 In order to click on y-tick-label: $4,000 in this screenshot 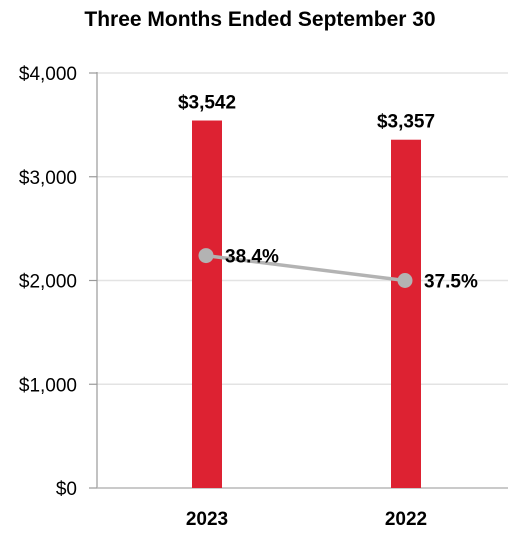, I will do `click(48, 74)`.